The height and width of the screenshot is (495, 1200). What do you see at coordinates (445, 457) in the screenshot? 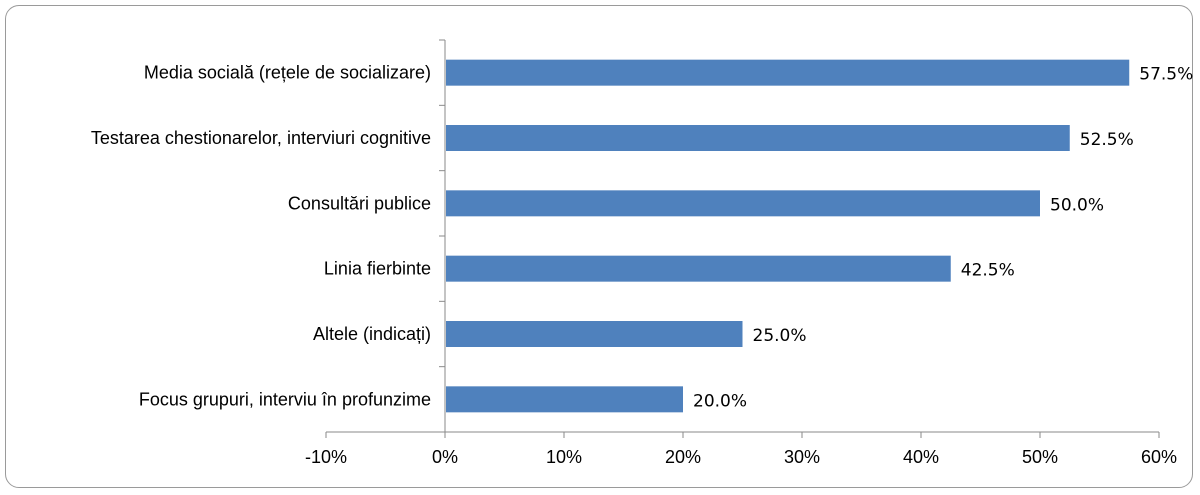
I see `x-tick-label: 0%` at bounding box center [445, 457].